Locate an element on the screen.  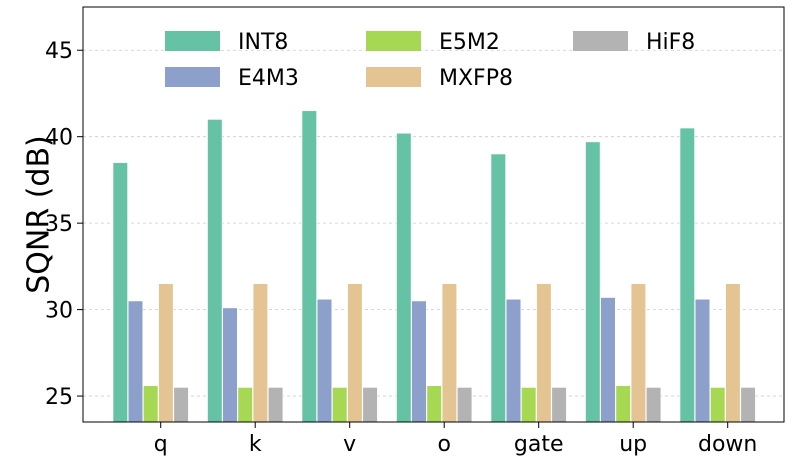
legend-swatch-hif8 is located at coordinates (600, 41).